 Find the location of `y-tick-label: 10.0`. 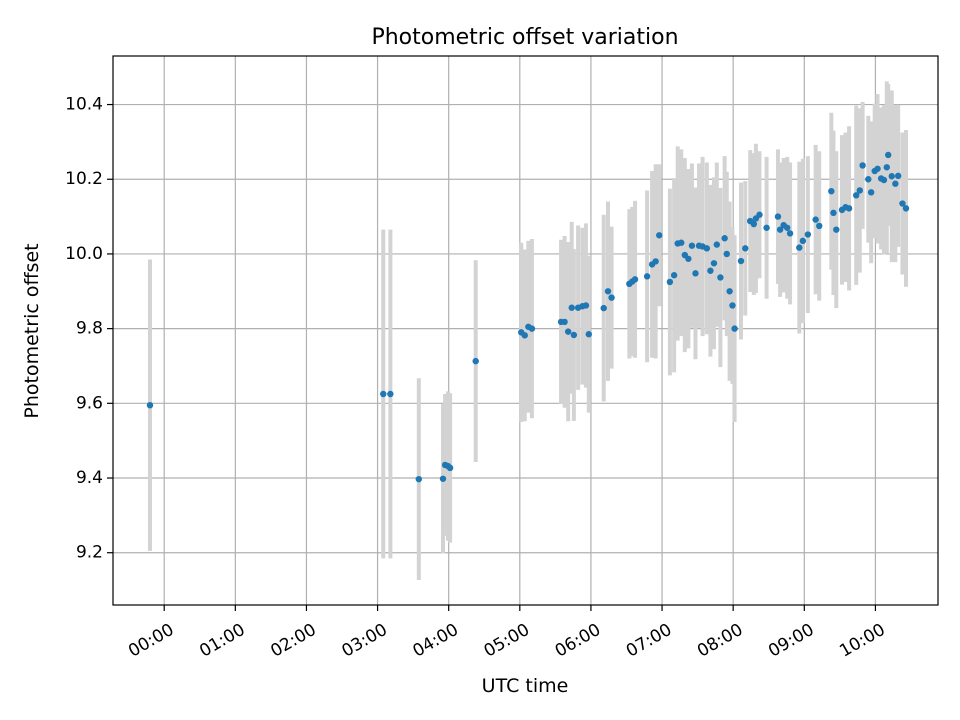

y-tick-label: 10.0 is located at coordinates (84, 254).